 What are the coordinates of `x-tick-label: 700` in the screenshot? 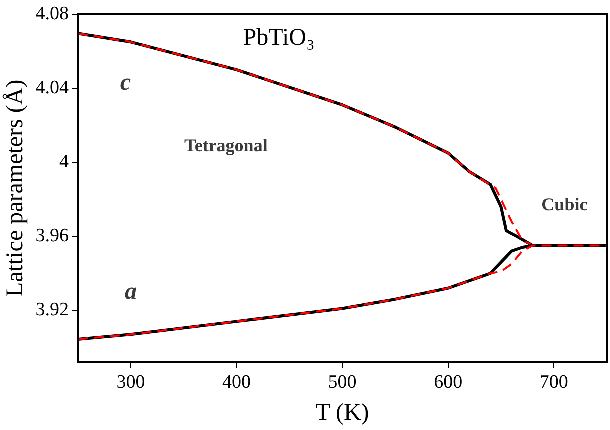 It's located at (554, 382).